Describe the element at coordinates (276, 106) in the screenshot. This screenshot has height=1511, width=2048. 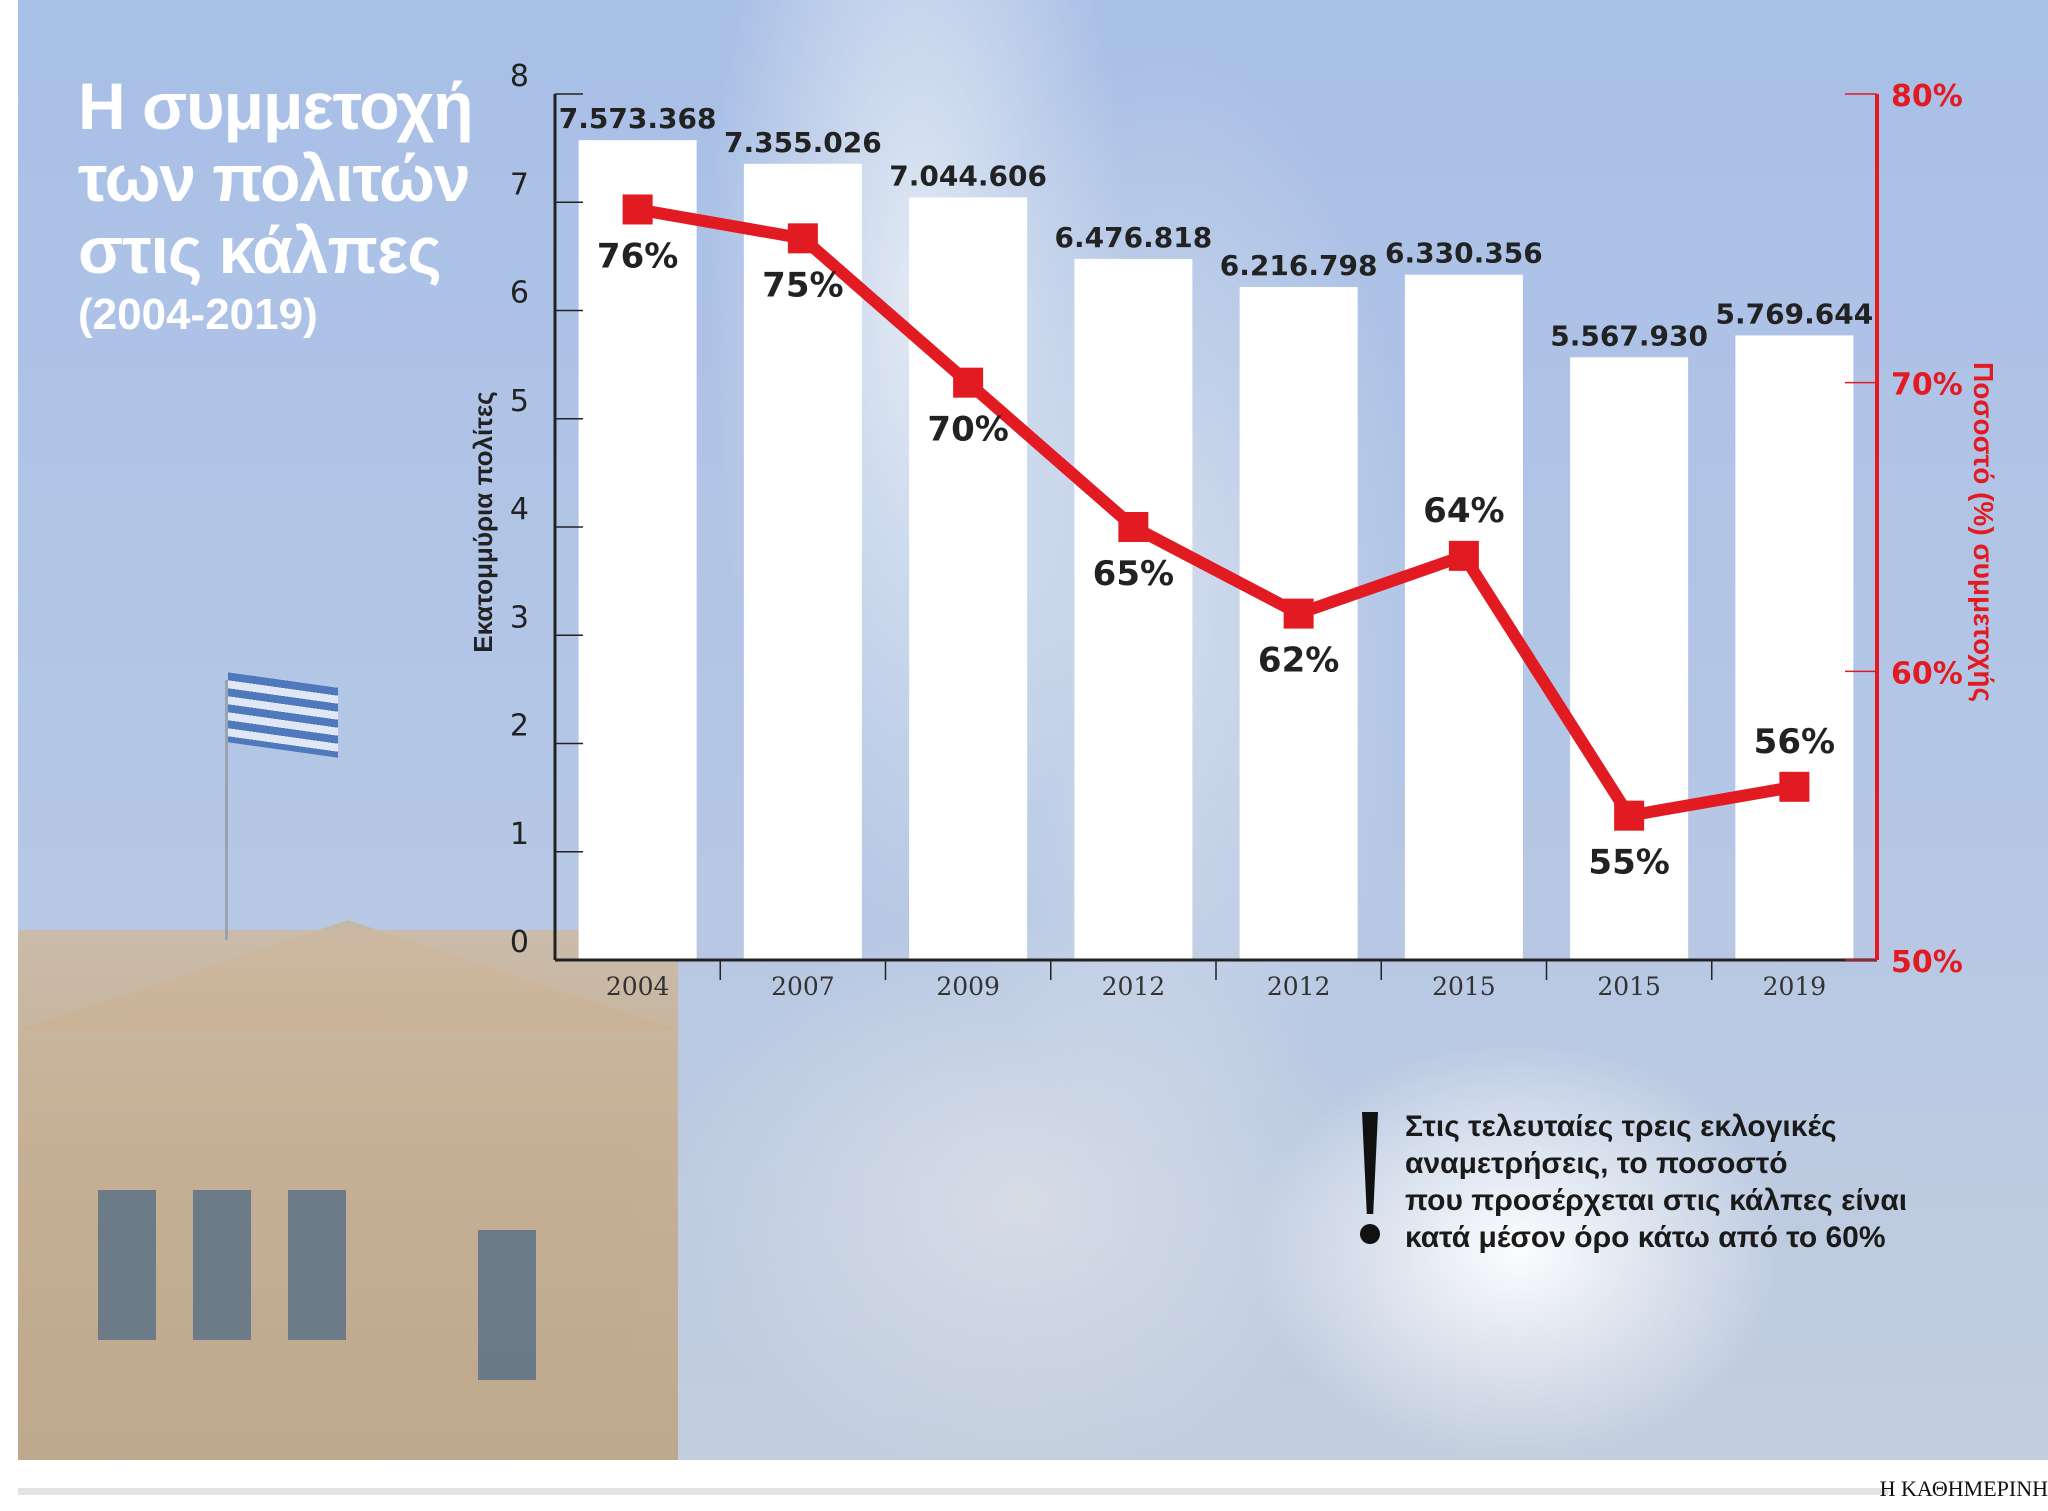
I see `title-line: Η συμμετοχή` at that location.